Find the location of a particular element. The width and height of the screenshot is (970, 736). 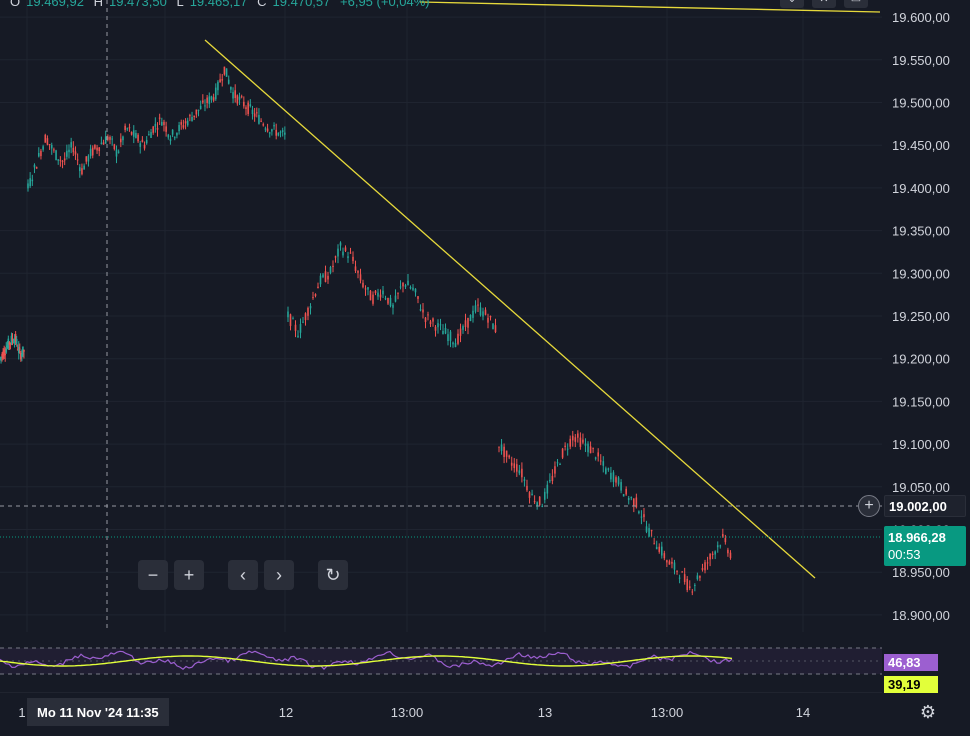

crosshair-price-label: 19.002,00 is located at coordinates (925, 506).